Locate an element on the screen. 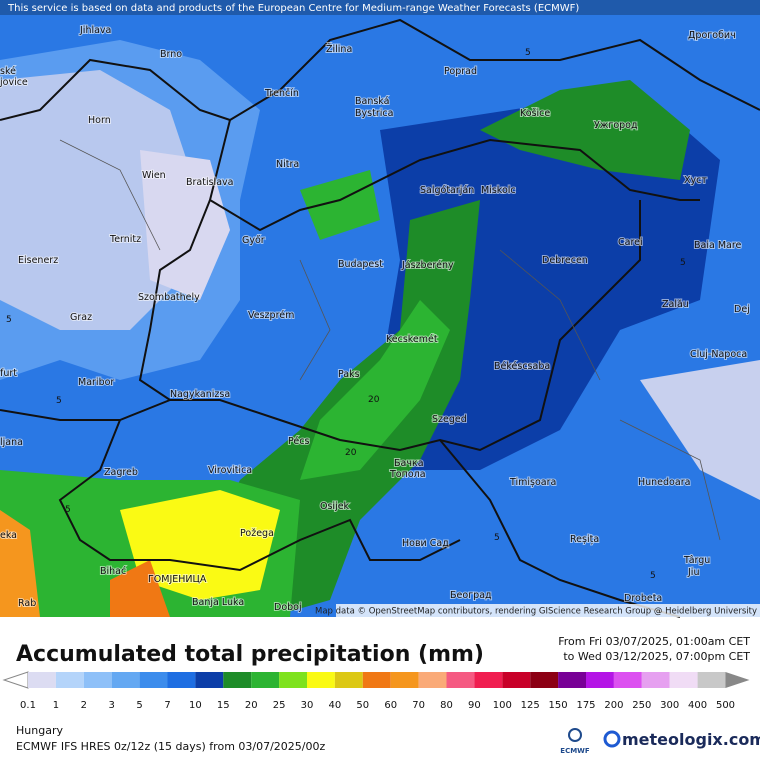 This screenshot has height=764, width=760. city-label: Debrecen is located at coordinates (565, 260).